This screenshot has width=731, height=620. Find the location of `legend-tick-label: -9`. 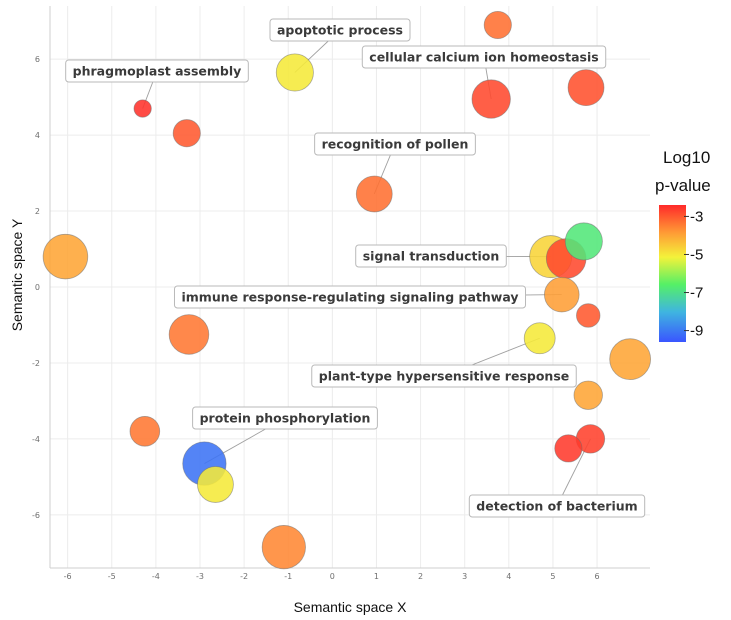

legend-tick-label: -9 is located at coordinates (696, 331).